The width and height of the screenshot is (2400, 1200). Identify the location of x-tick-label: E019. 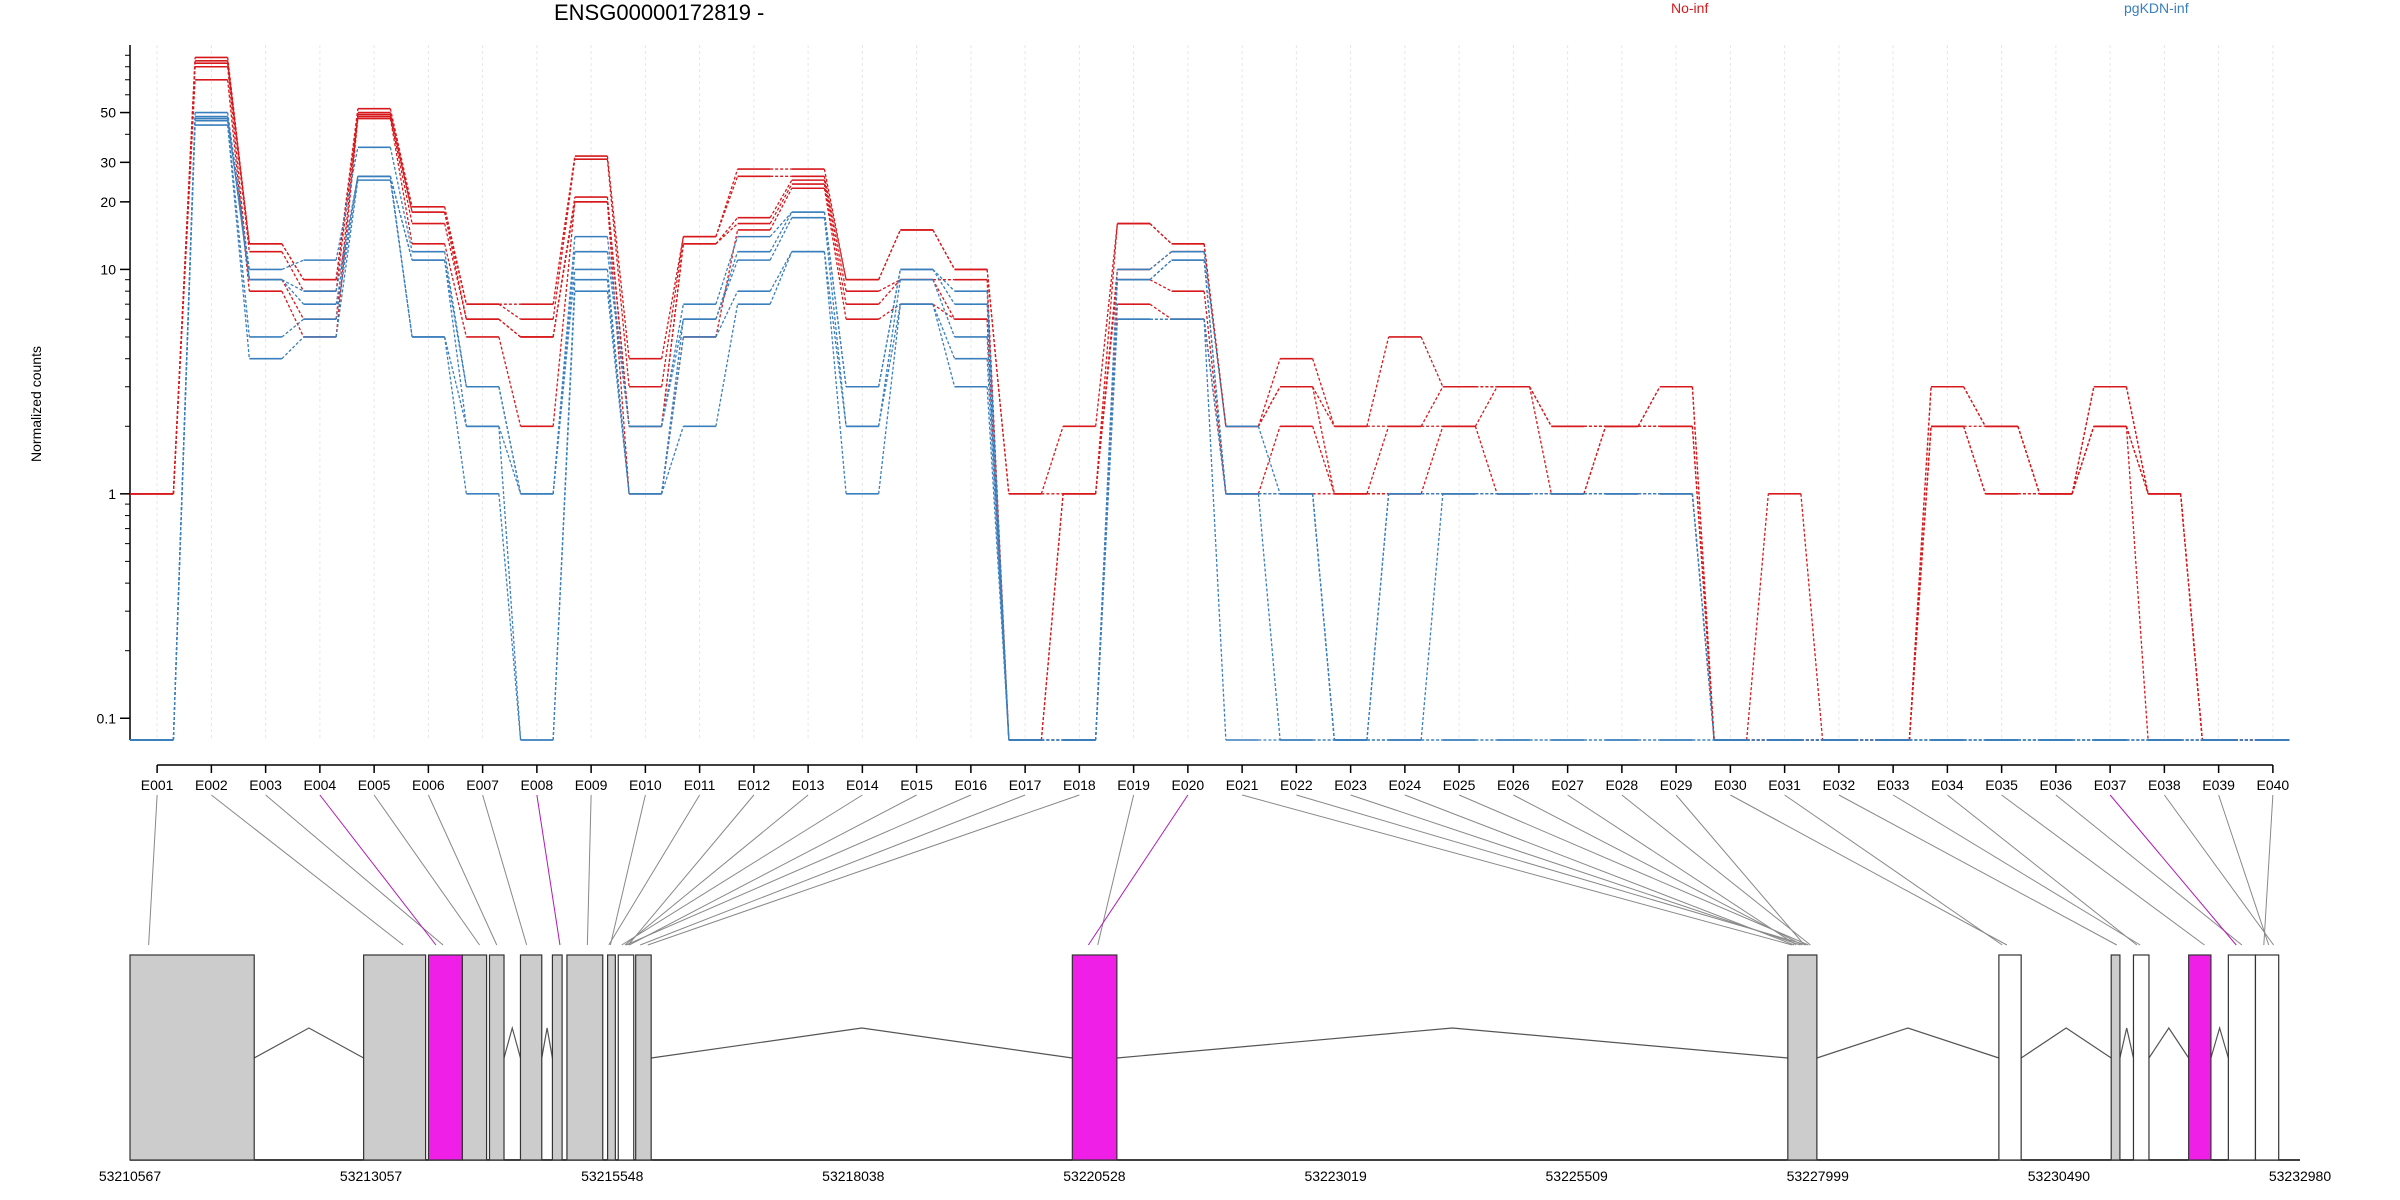
(1133, 785).